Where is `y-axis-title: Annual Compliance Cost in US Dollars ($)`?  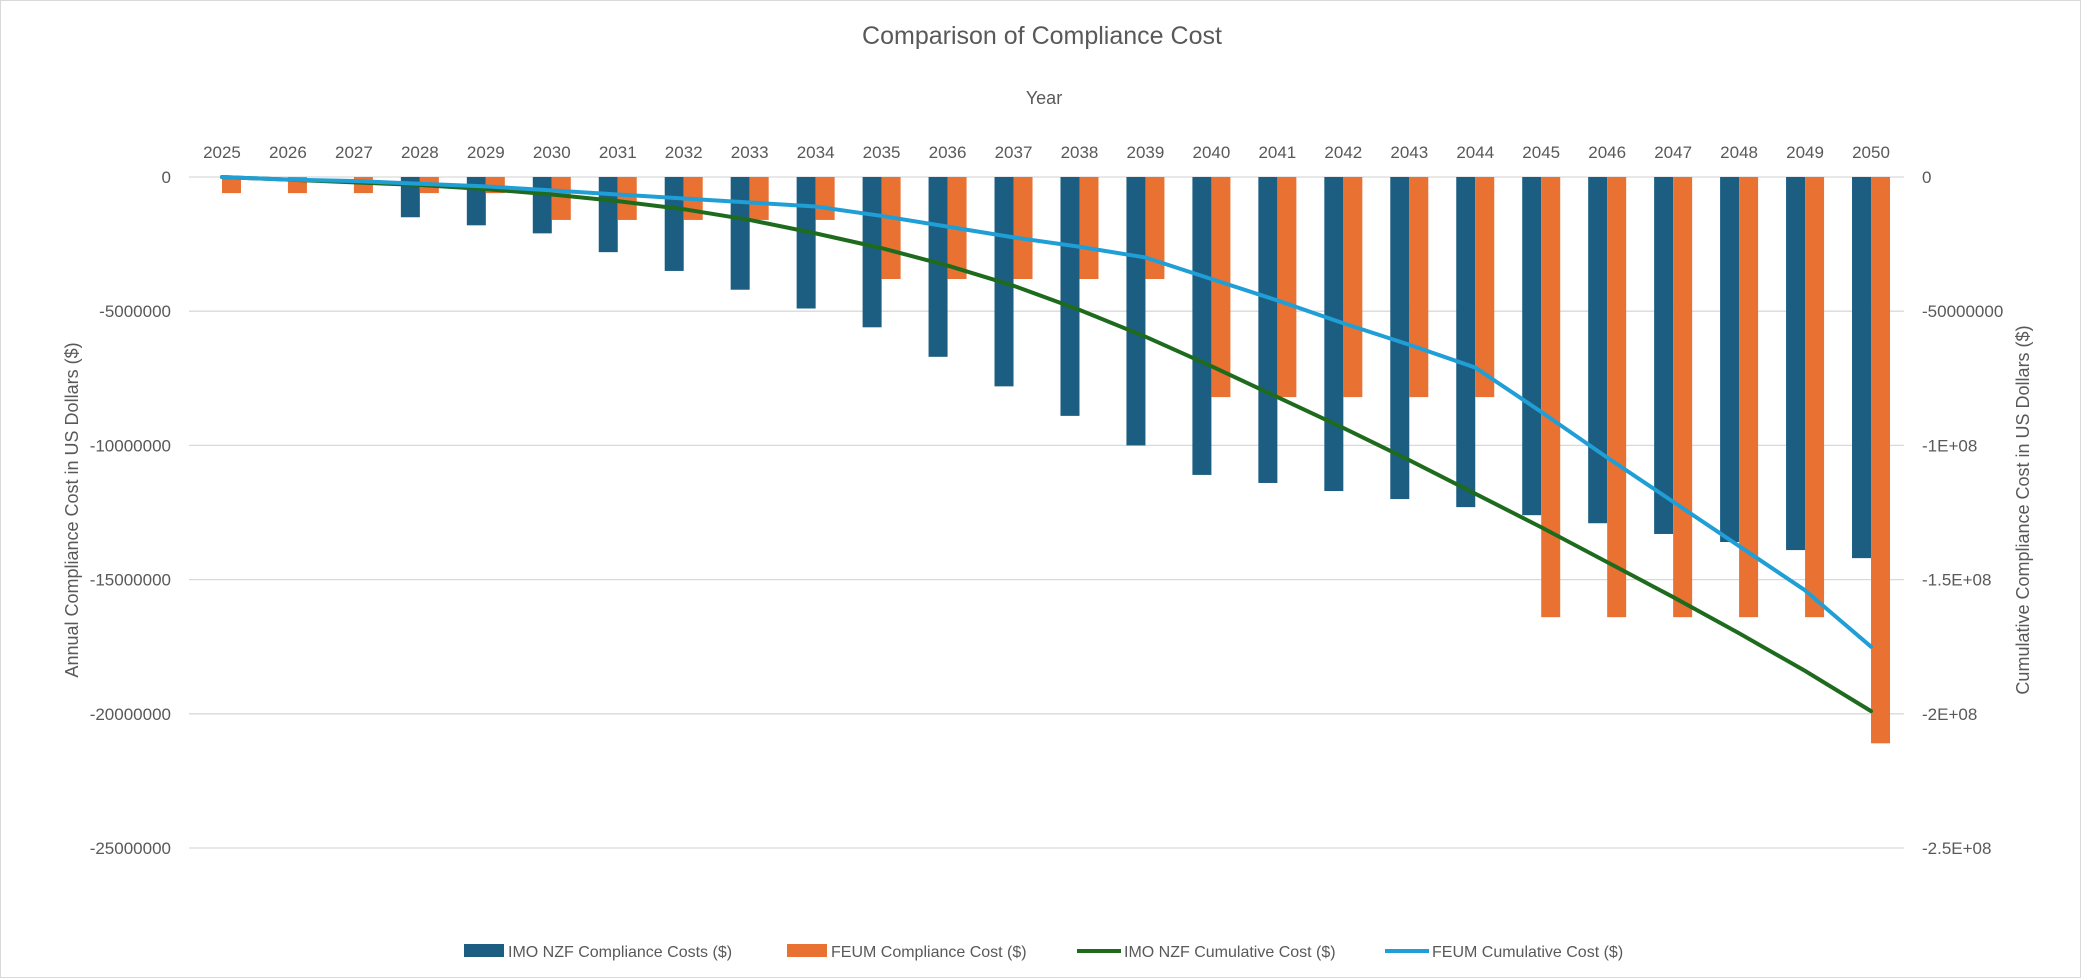 y-axis-title: Annual Compliance Cost in US Dollars ($) is located at coordinates (72, 509).